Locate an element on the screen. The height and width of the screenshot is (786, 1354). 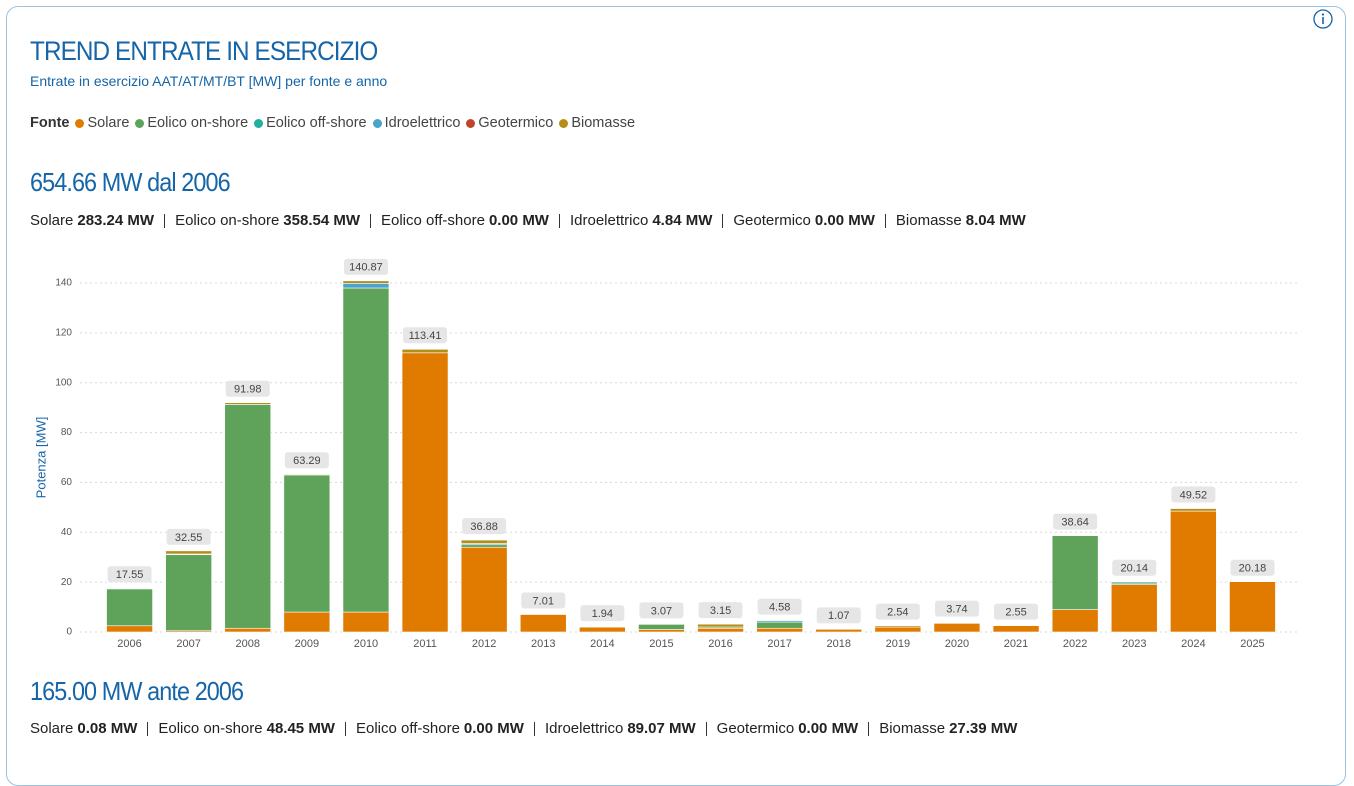
x-tick-label: 2022 is located at coordinates (1075, 644).